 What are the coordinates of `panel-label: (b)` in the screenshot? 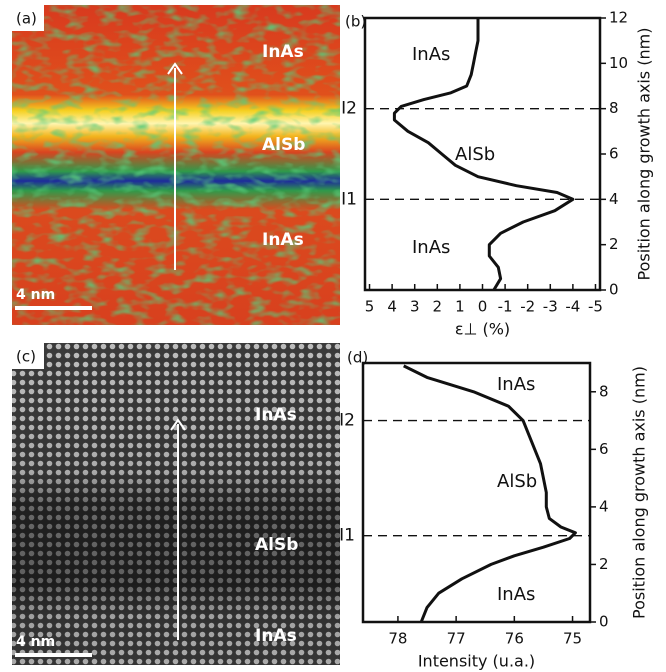 It's located at (355, 22).